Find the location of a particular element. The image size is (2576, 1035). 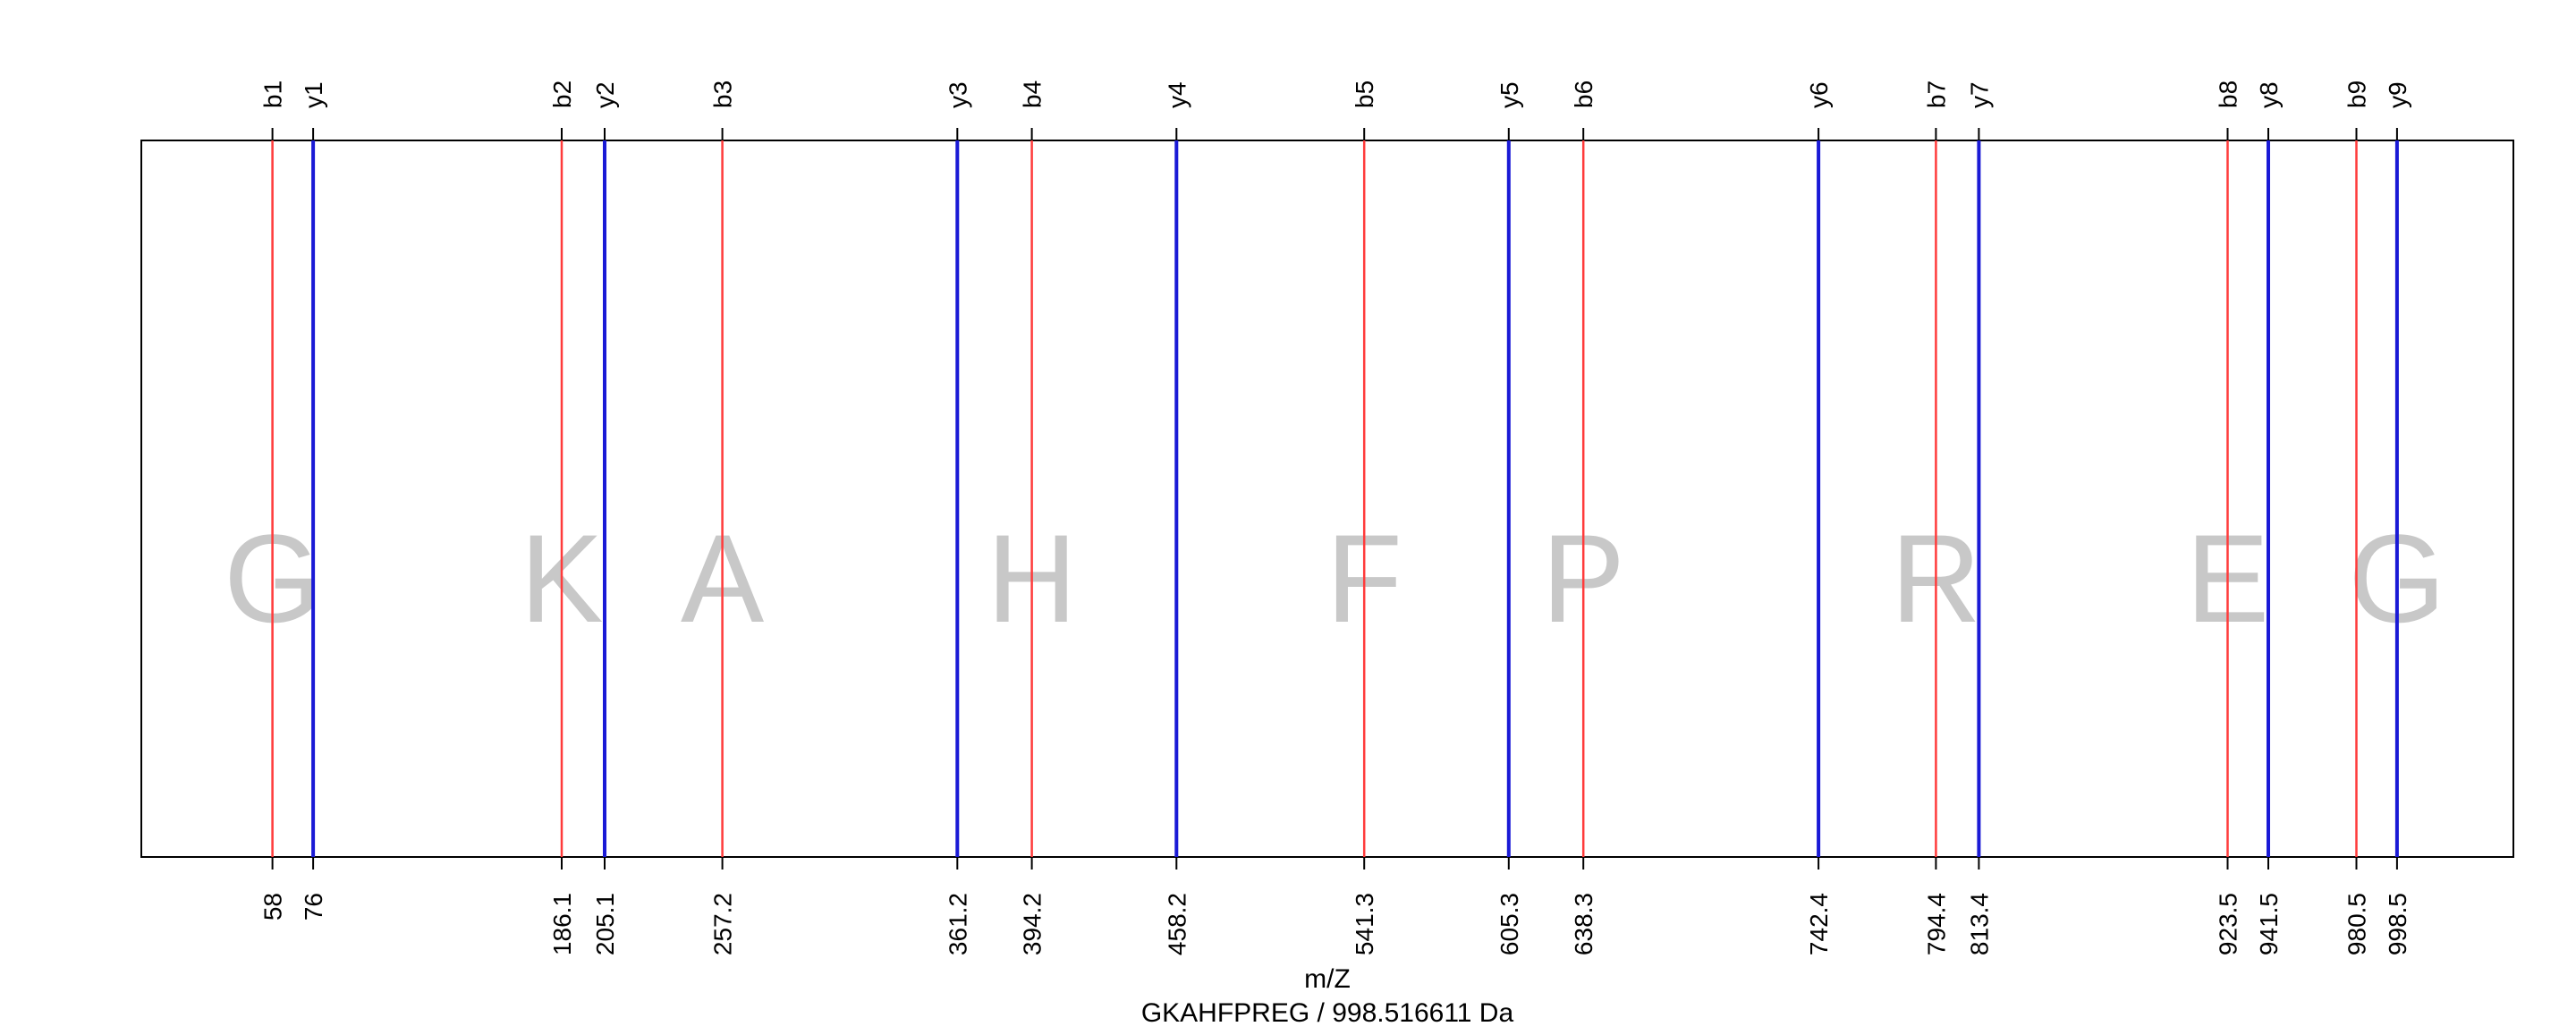

ion-label: b7 is located at coordinates (1936, 95).